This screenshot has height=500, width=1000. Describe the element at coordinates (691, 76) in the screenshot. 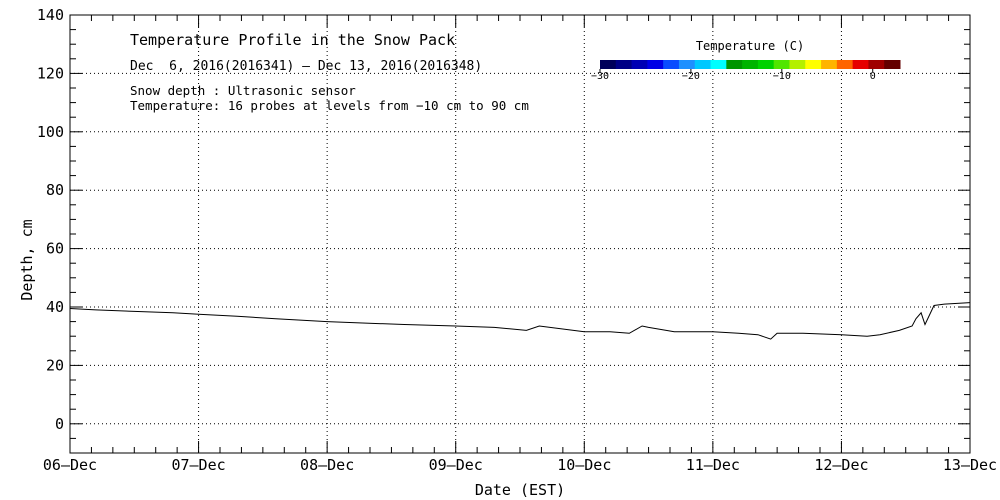

I see `colorbar-tick-label: −20` at that location.